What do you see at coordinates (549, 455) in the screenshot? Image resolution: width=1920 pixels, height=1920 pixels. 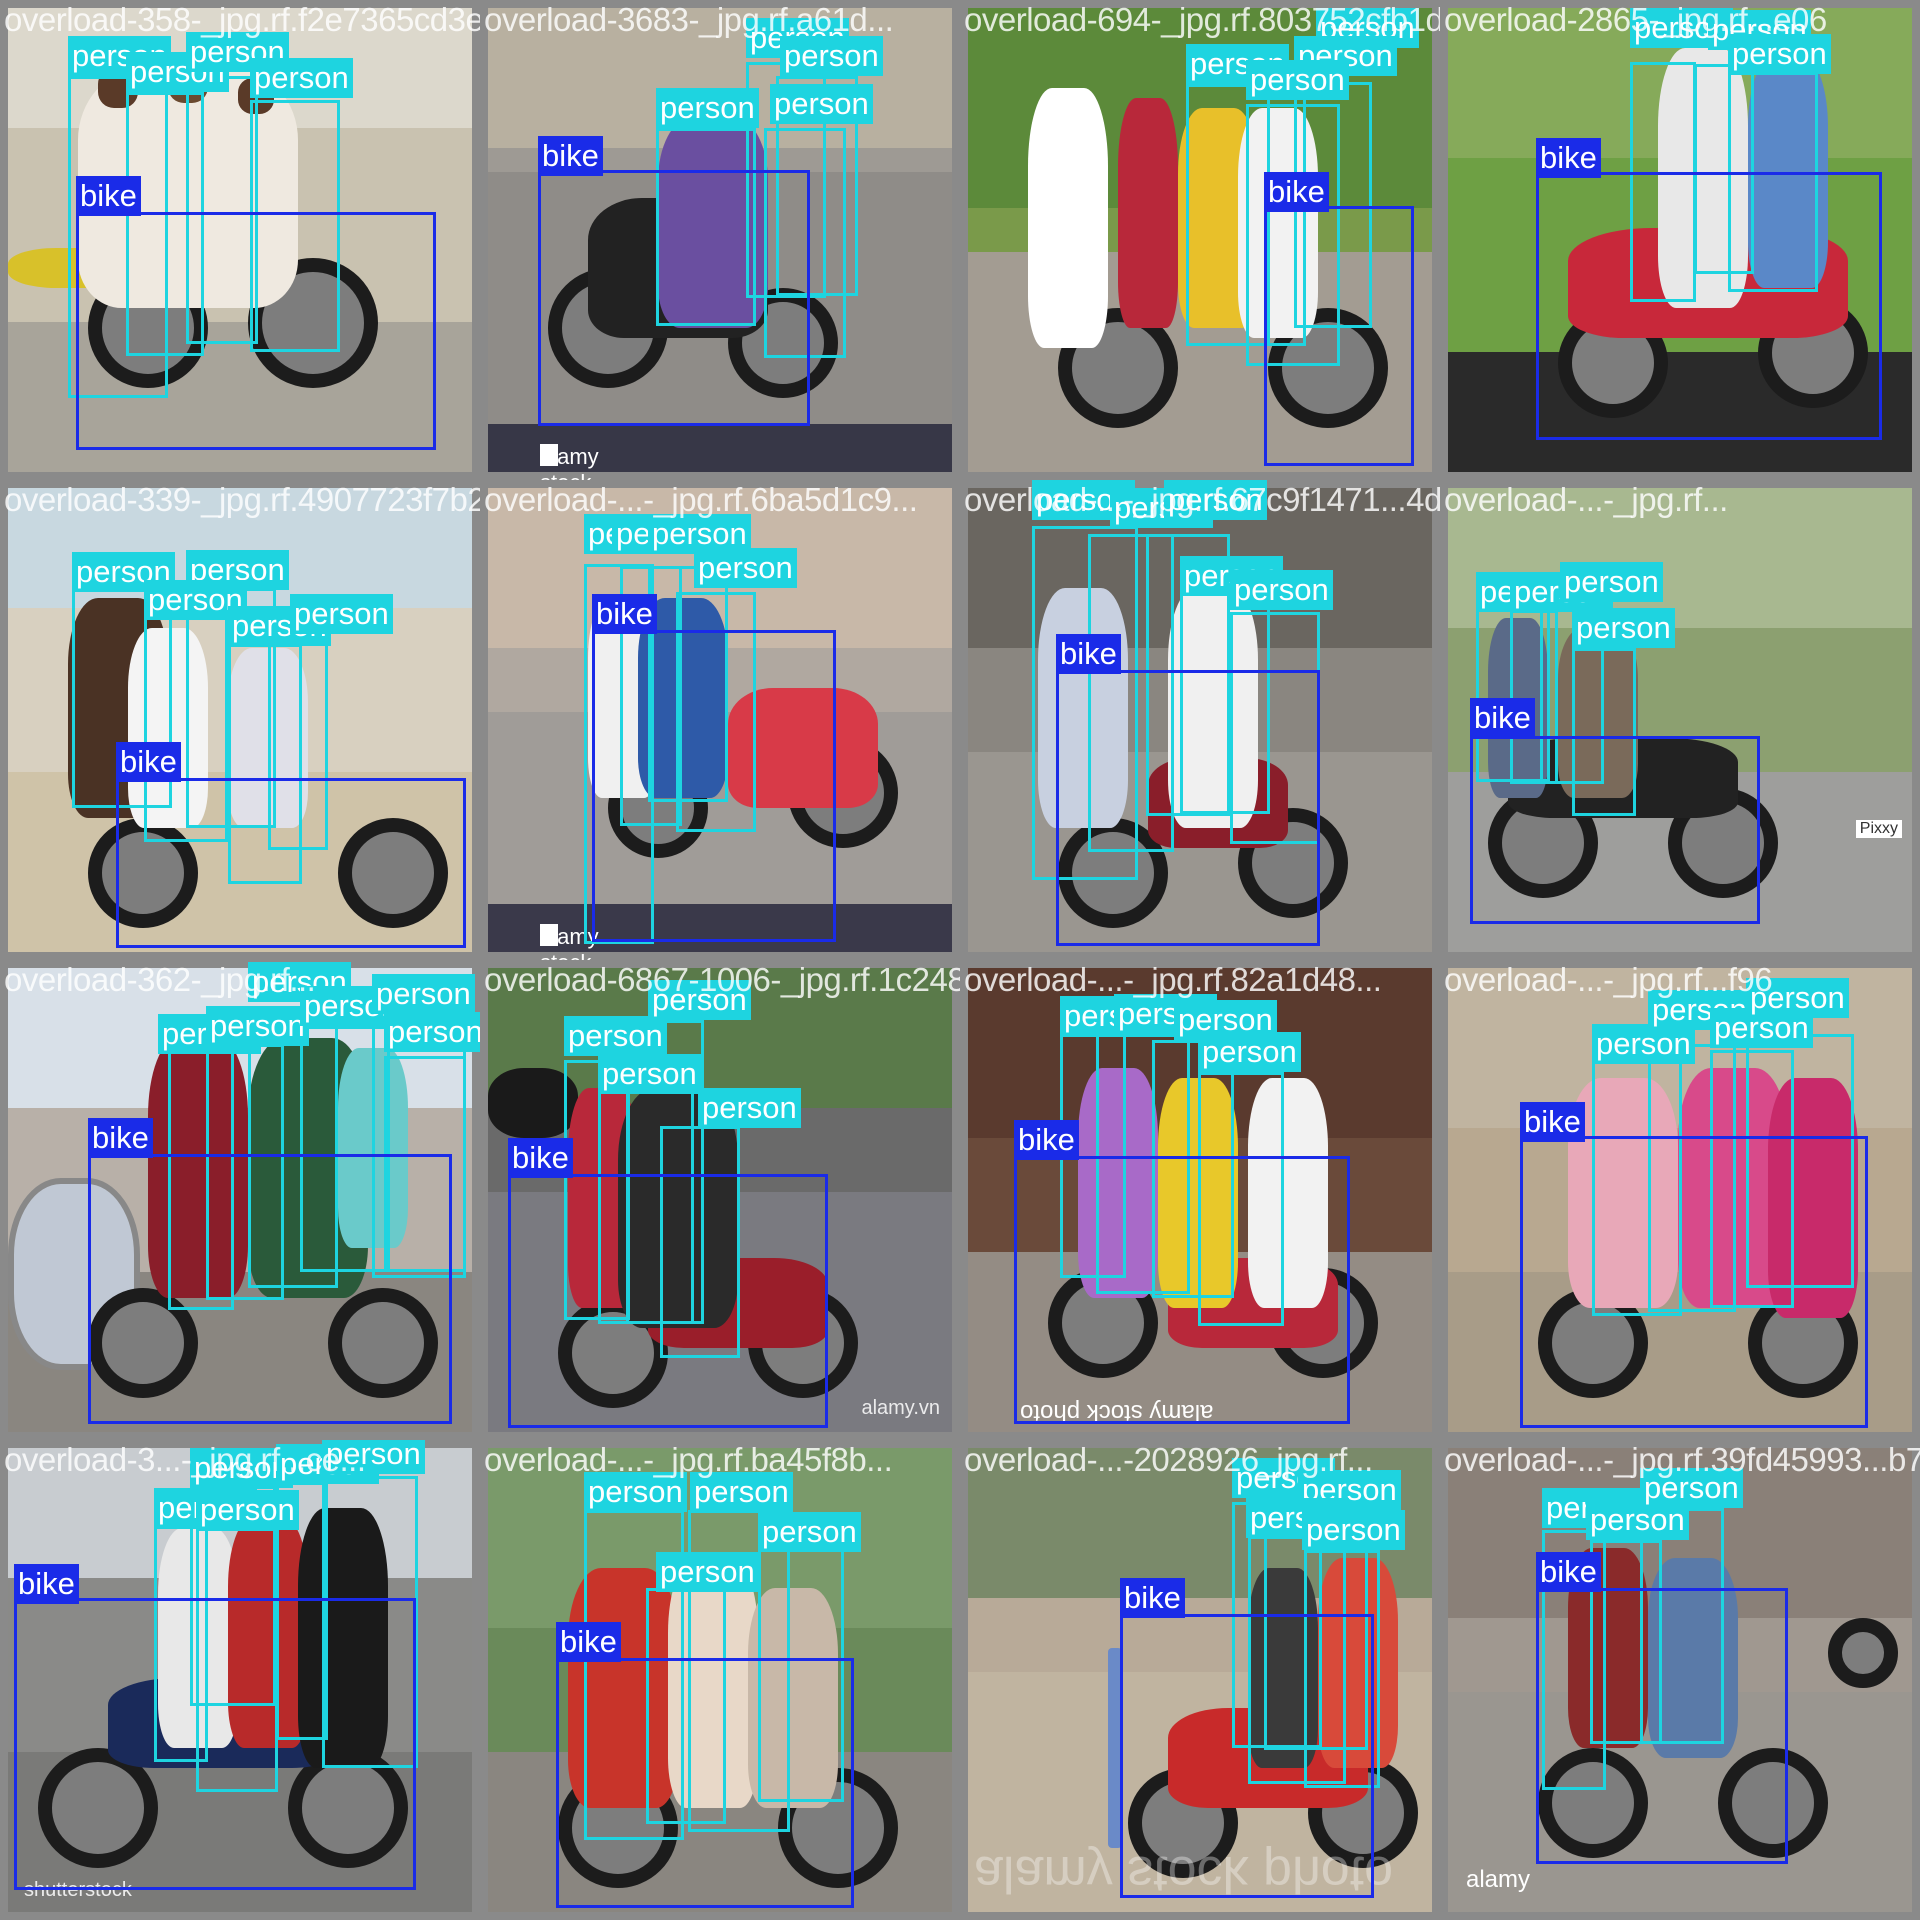 I see `alamy-logo-icon: a` at bounding box center [549, 455].